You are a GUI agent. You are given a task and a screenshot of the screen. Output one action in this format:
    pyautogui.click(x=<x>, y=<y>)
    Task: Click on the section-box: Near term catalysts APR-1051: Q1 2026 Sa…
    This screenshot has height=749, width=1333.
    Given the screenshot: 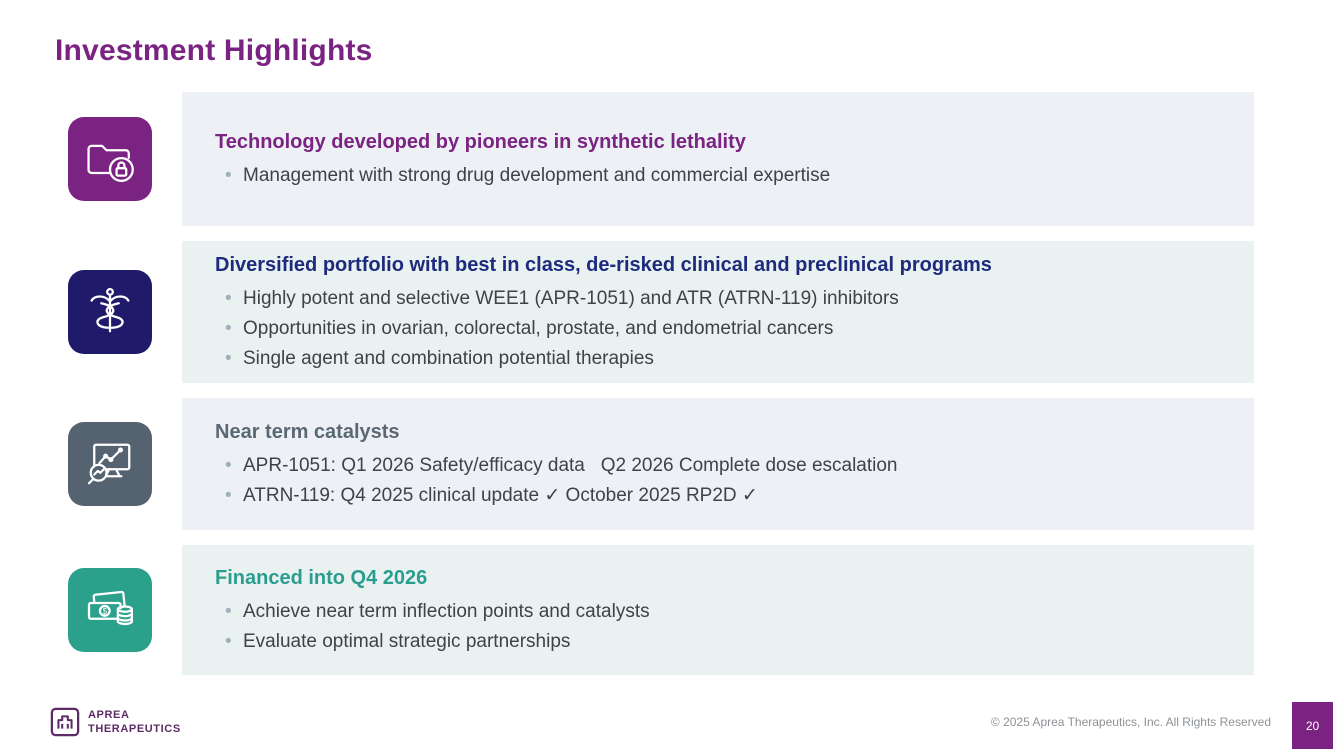 What is the action you would take?
    pyautogui.click(x=718, y=464)
    